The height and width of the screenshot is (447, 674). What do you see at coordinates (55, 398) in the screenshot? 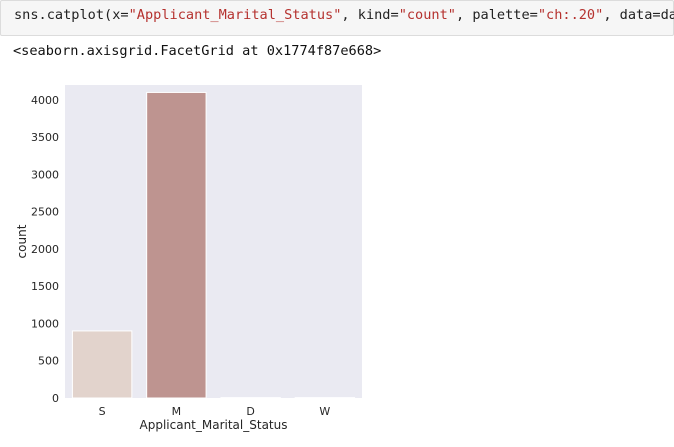
I see `y-tick-label: 0` at bounding box center [55, 398].